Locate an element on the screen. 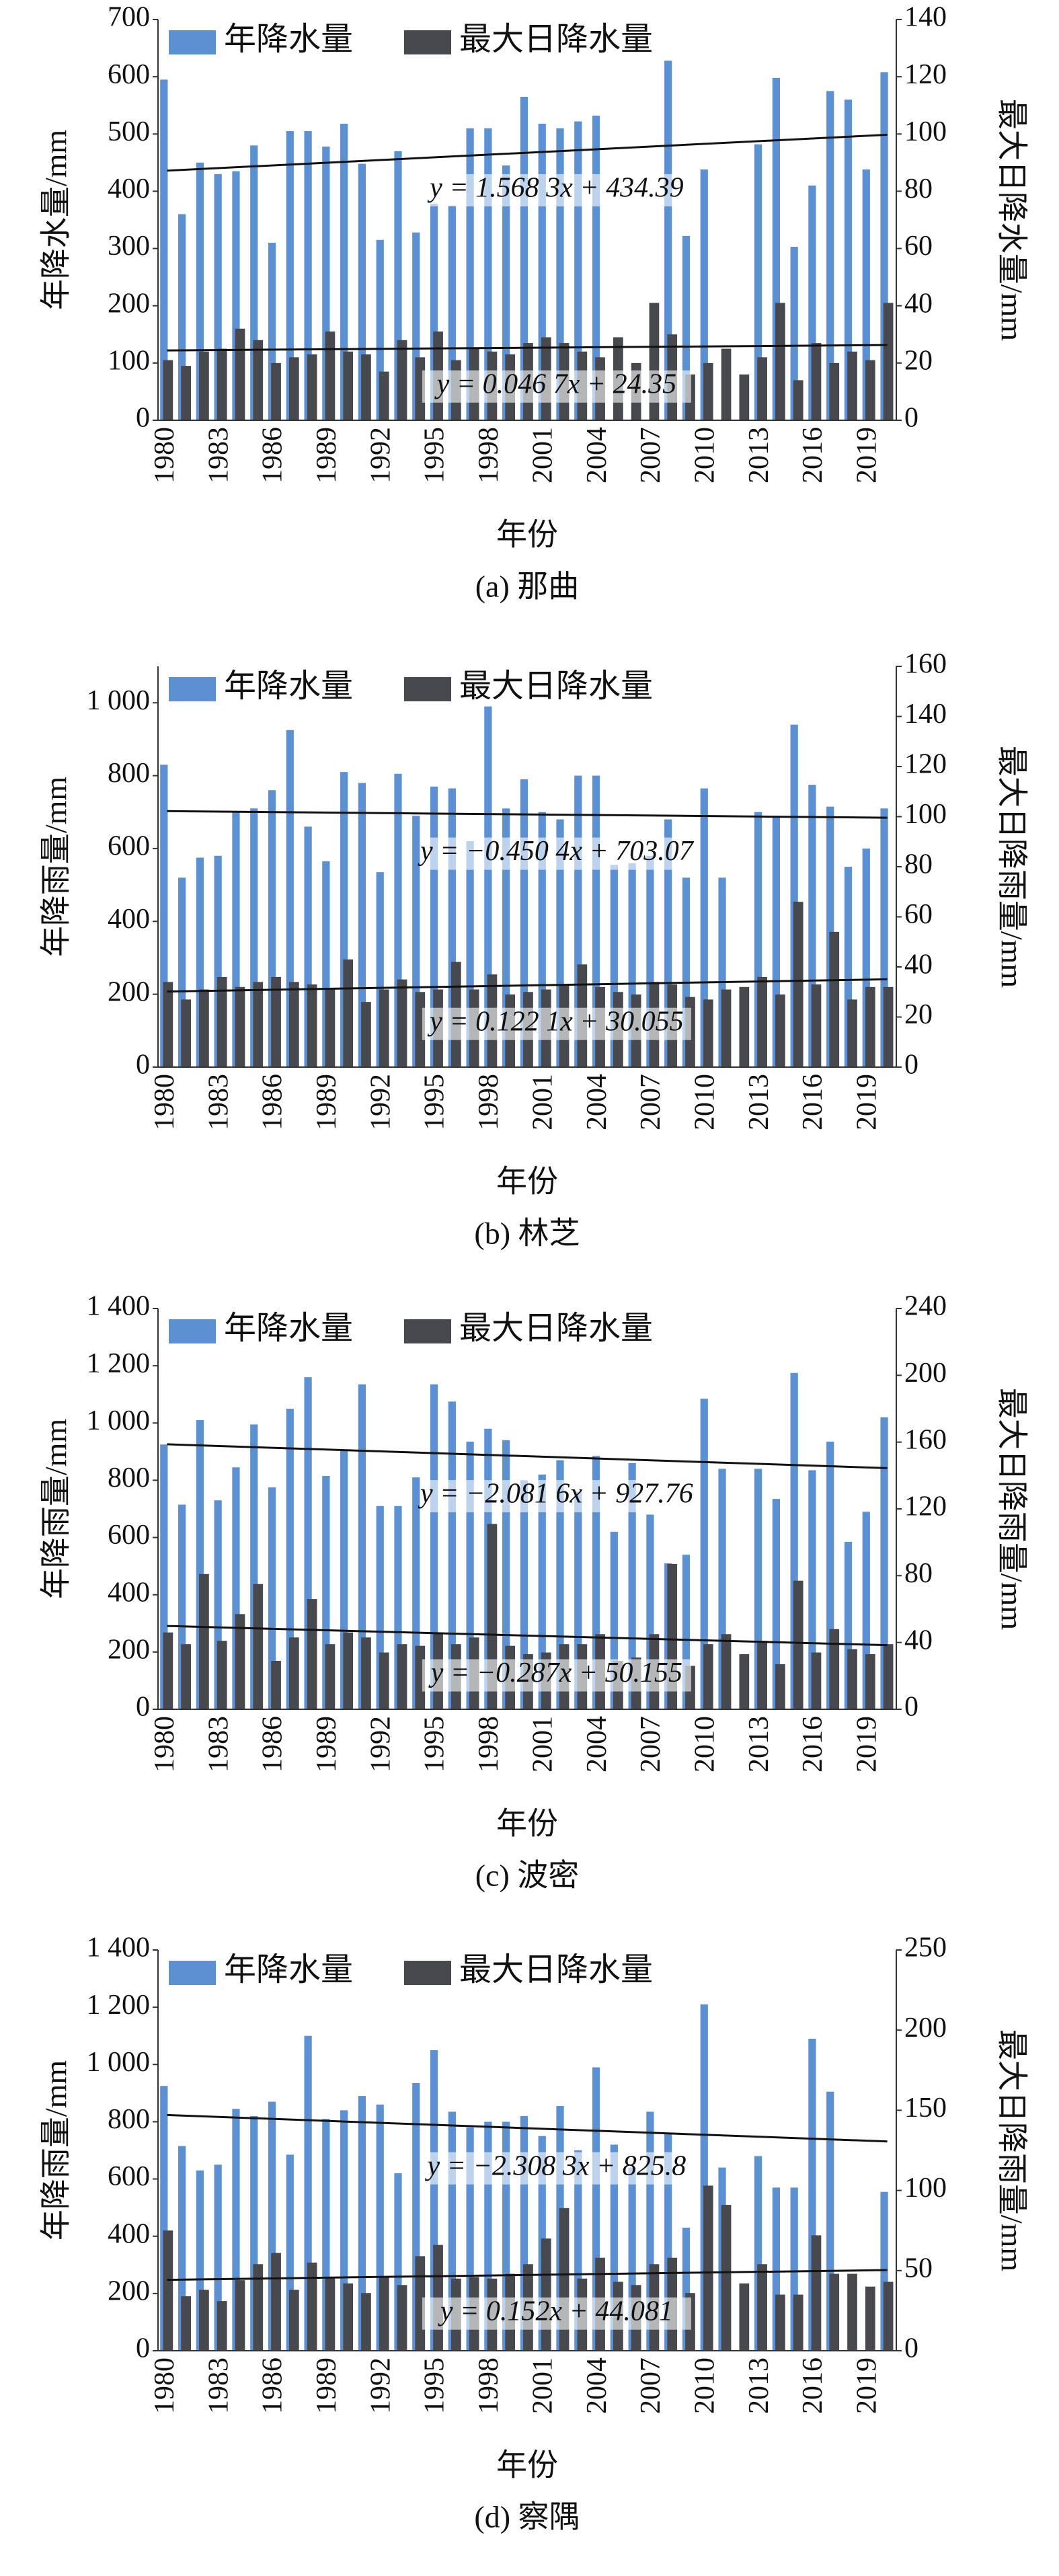 Image resolution: width=1059 pixels, height=2576 pixels. y2-tick-label: 50 is located at coordinates (918, 2269).